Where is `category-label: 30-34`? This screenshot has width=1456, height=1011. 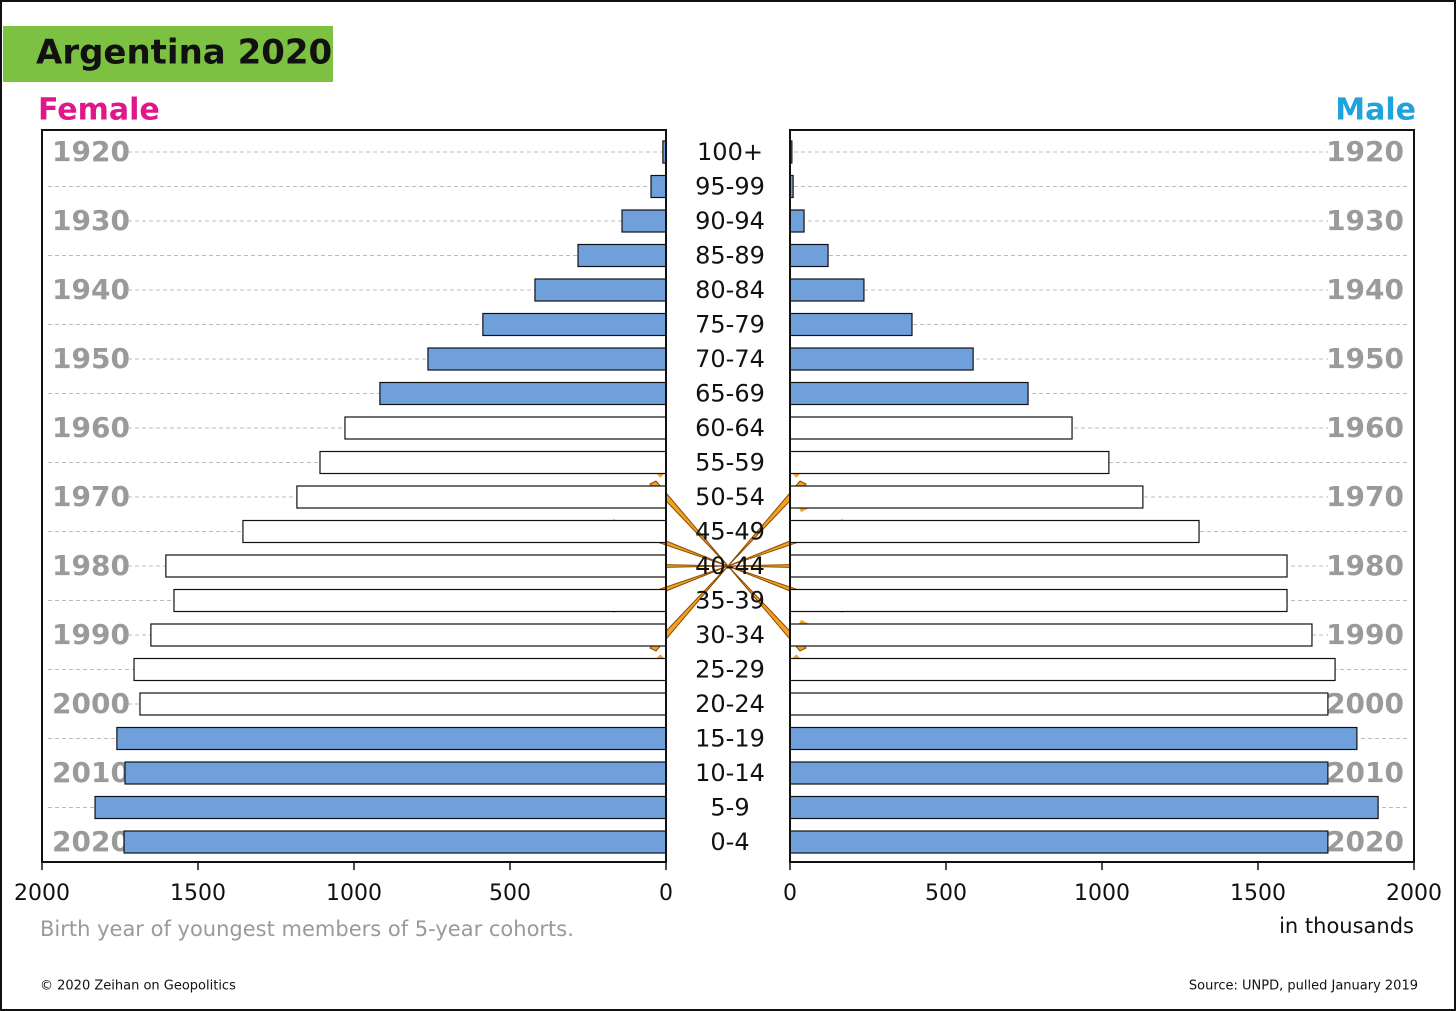
category-label: 30-34 is located at coordinates (730, 635).